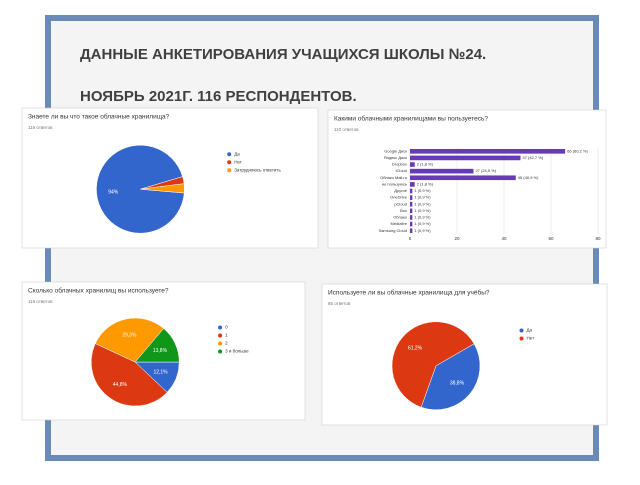 The width and height of the screenshot is (640, 485). What do you see at coordinates (400, 190) in the screenshot?
I see `y-tick-label: Другое` at bounding box center [400, 190].